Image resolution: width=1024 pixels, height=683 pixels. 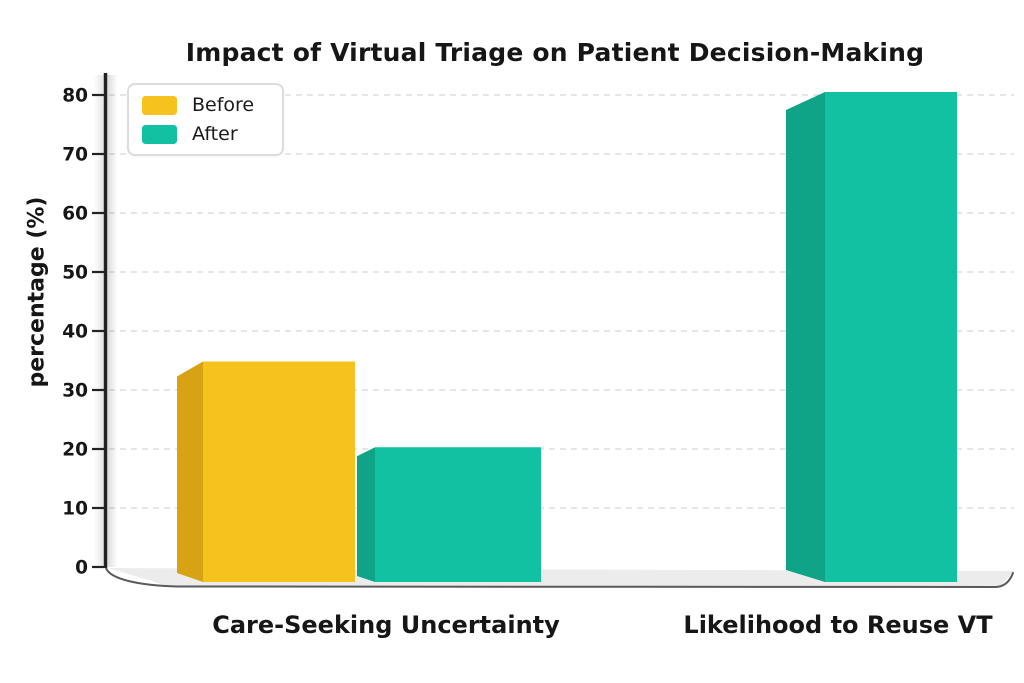 I want to click on y-tick-label-20: 20, so click(x=75, y=450).